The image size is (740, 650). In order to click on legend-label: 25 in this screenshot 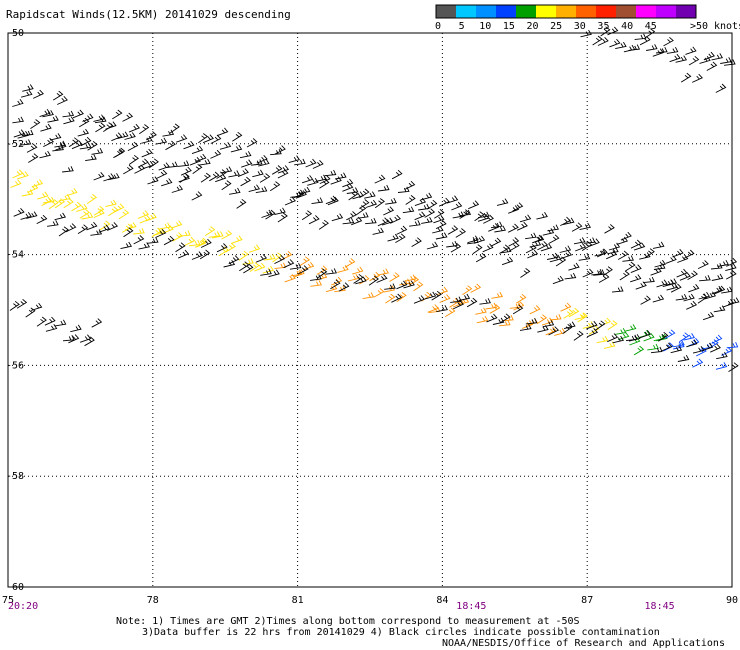, I will do `click(556, 26)`.